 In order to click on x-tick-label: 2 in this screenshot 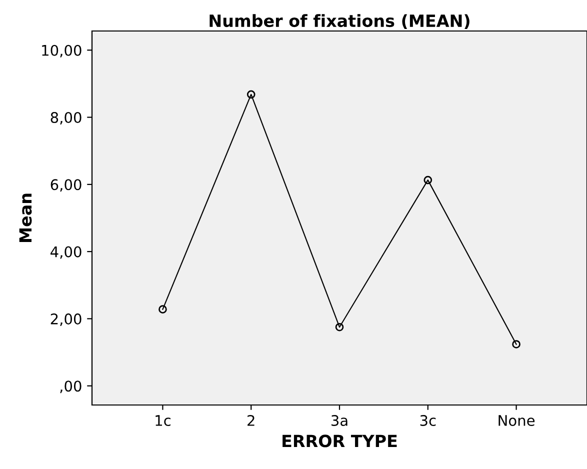, I will do `click(251, 420)`.